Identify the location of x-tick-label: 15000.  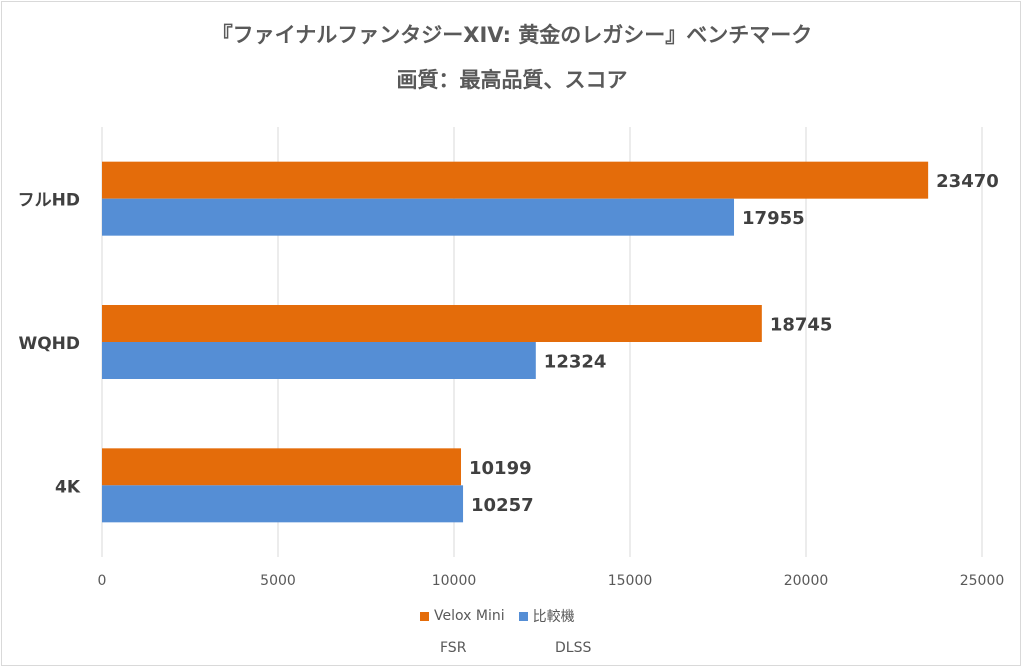
(630, 581).